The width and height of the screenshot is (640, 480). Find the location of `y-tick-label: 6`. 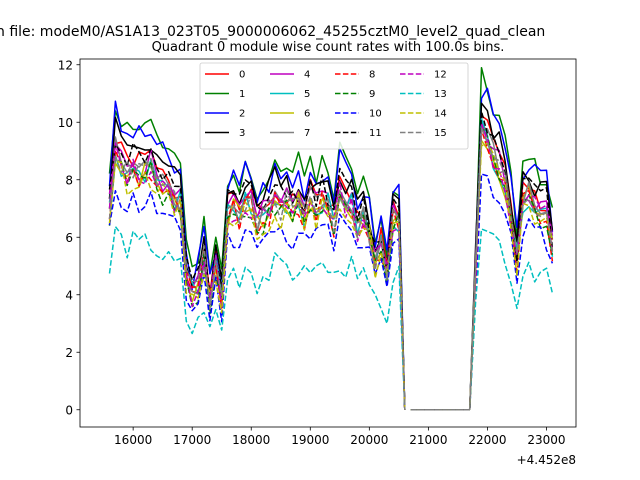

y-tick-label: 6 is located at coordinates (69, 238).